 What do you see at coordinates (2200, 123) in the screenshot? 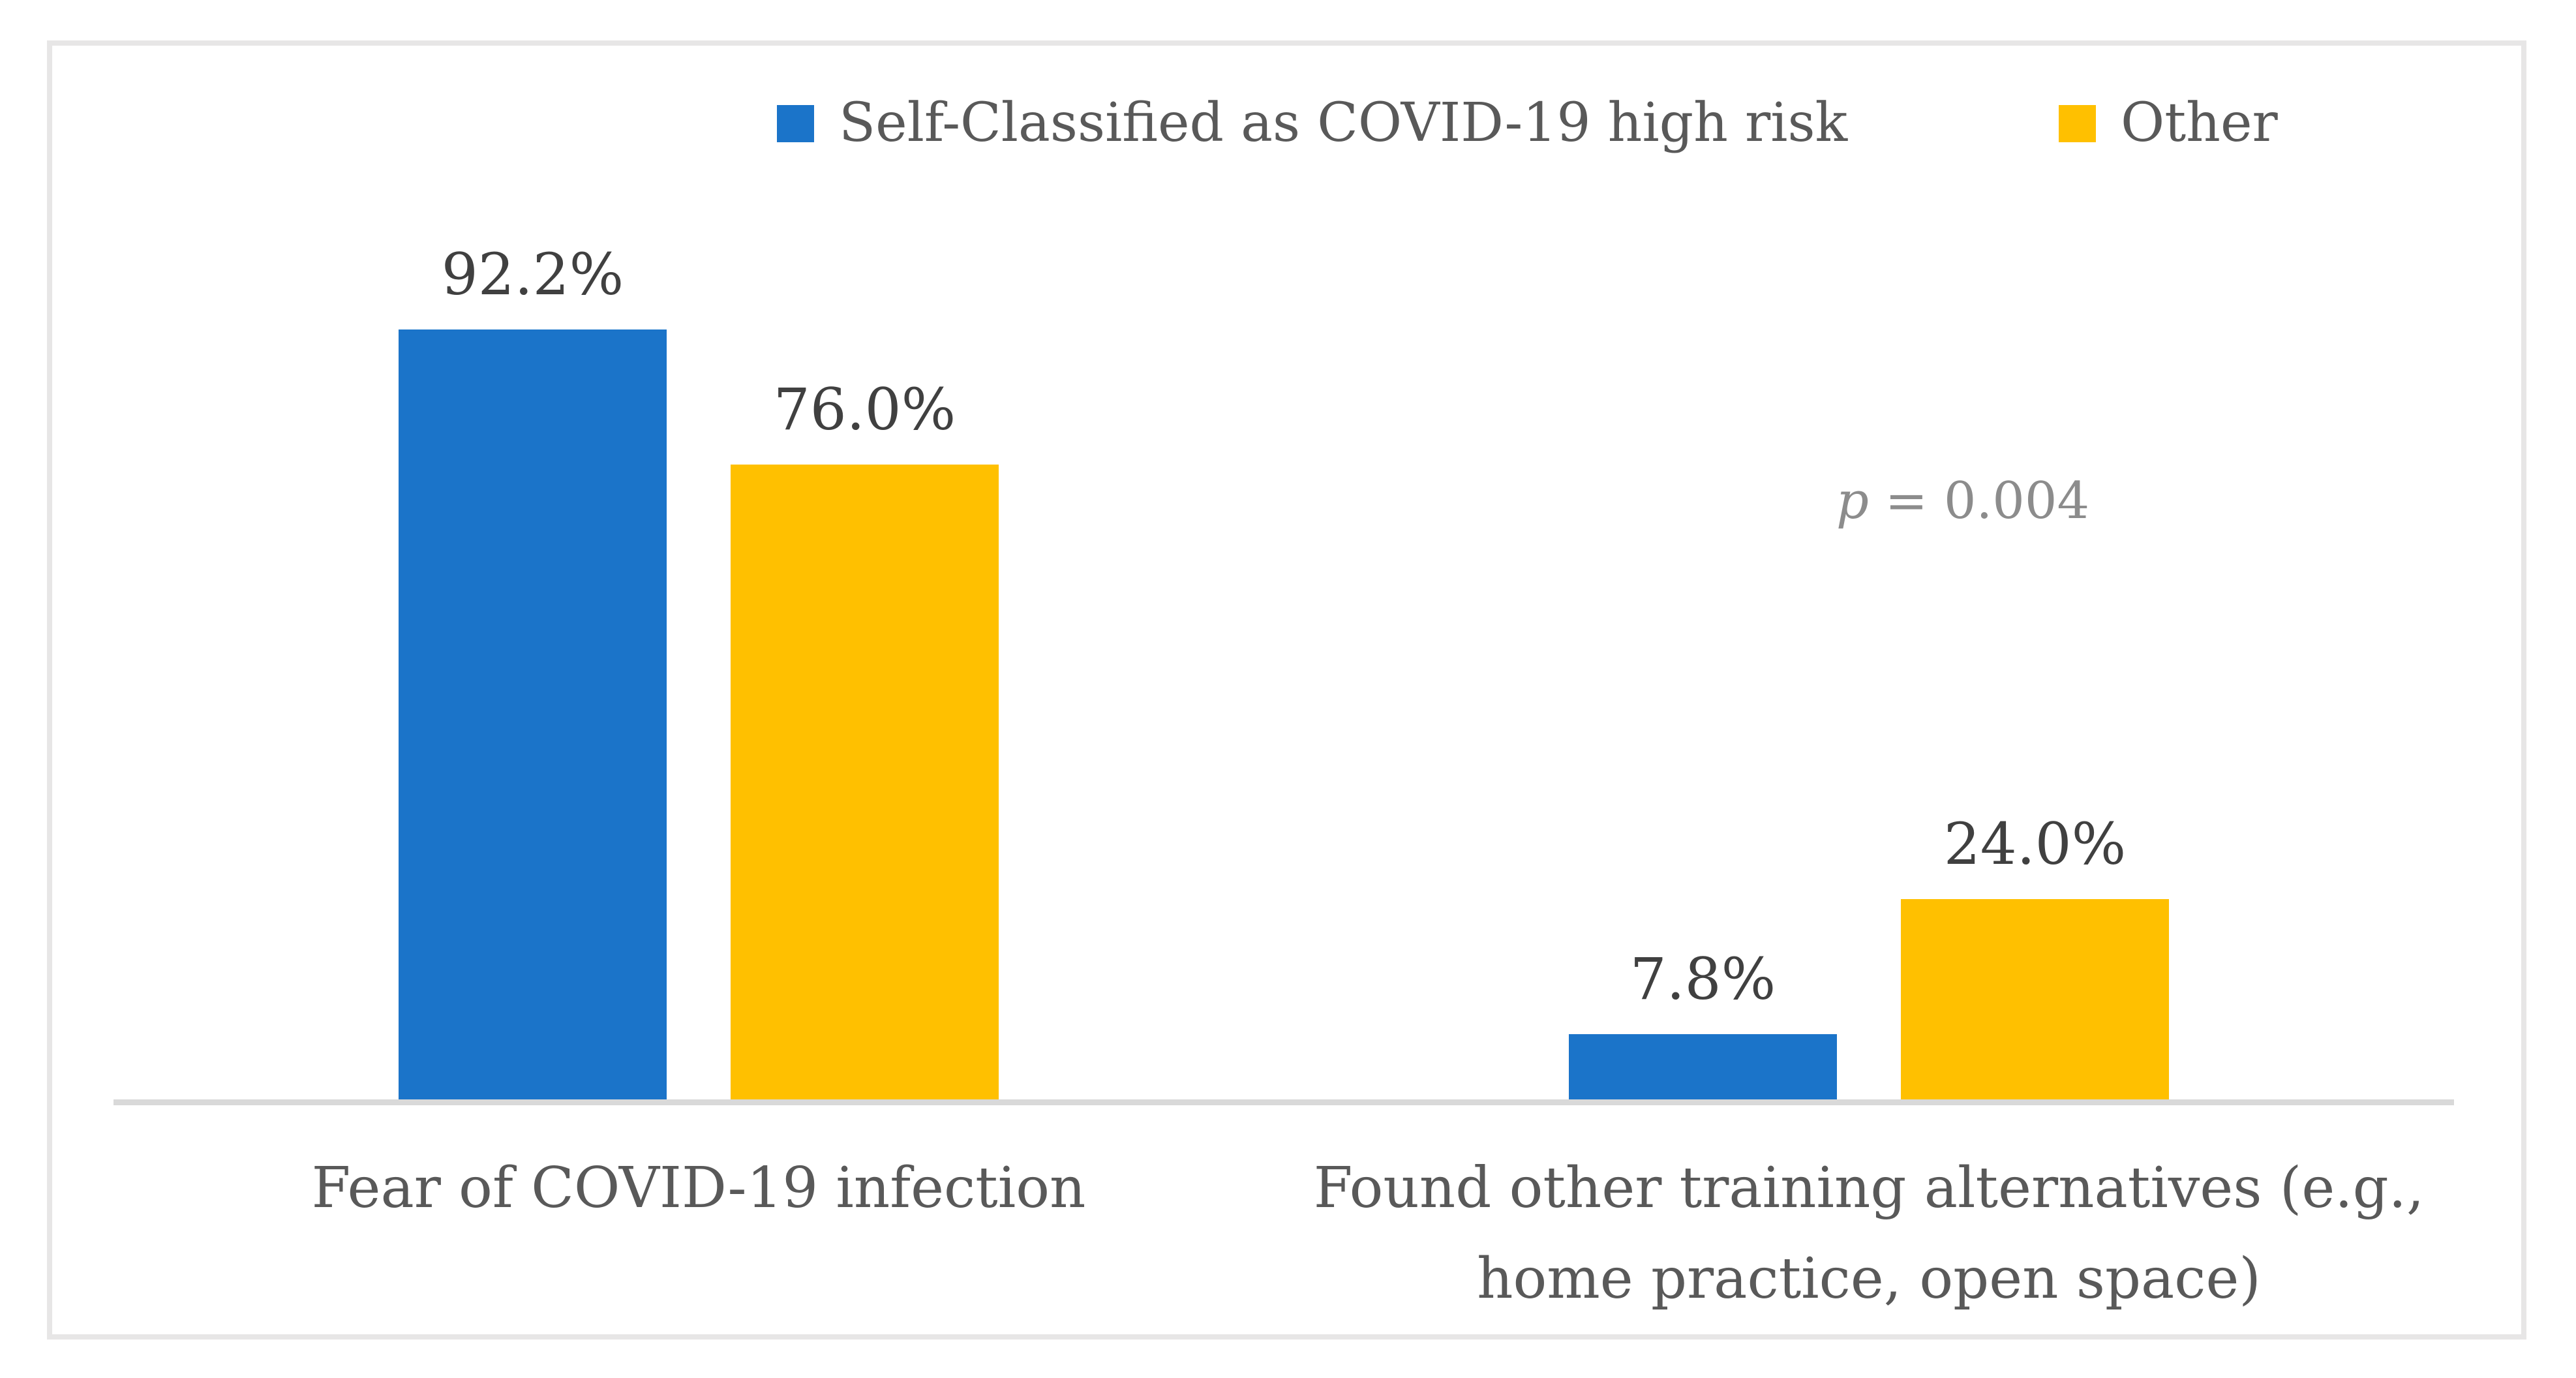
I see `legend-label: Other` at bounding box center [2200, 123].